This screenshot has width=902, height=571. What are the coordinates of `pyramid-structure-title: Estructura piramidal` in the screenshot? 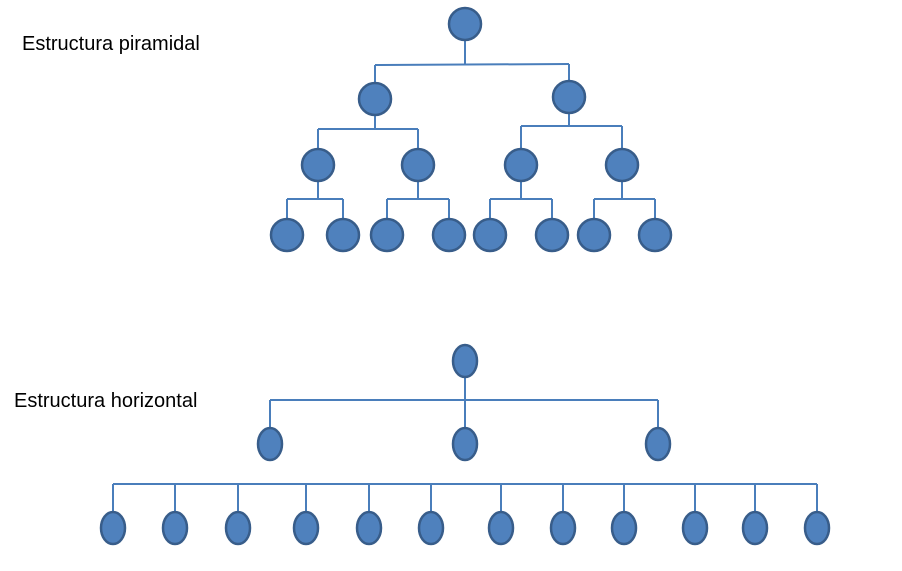 It's located at (111, 44).